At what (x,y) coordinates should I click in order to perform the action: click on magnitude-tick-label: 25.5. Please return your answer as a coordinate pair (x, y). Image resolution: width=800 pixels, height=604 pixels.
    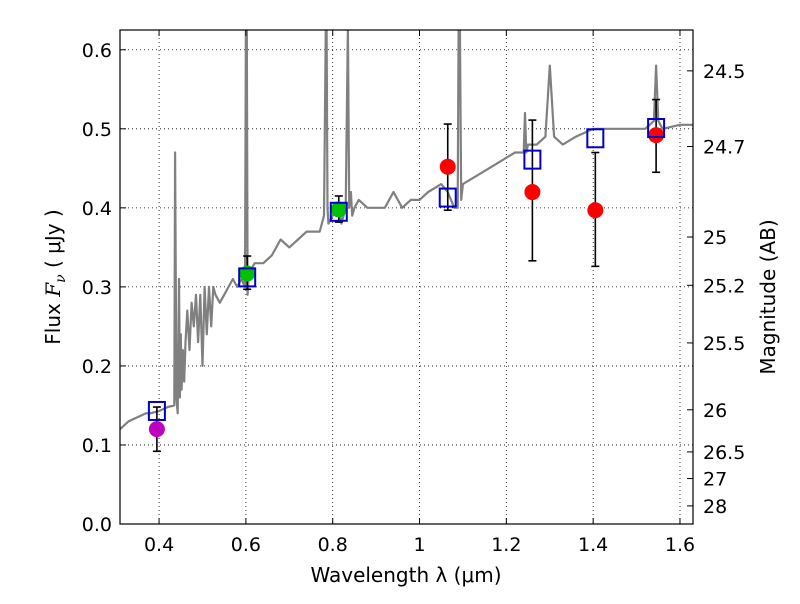
    Looking at the image, I should click on (724, 344).